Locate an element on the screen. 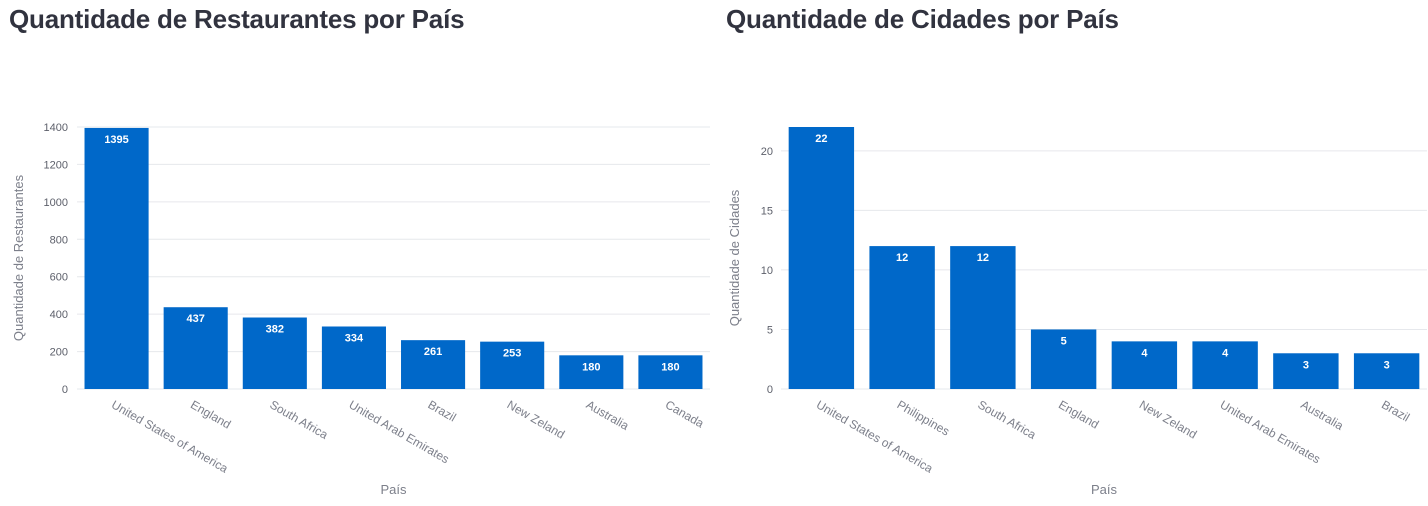 Image resolution: width=1428 pixels, height=506 pixels. x-tick-label: Canada is located at coordinates (685, 413).